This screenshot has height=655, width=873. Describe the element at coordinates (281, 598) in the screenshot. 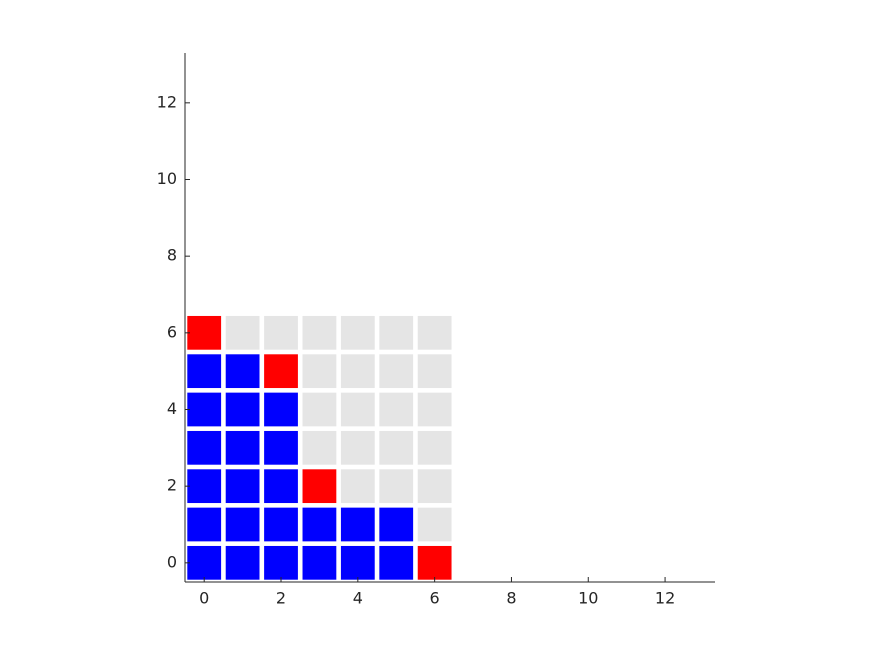

I see `x-tick-label: 2` at that location.